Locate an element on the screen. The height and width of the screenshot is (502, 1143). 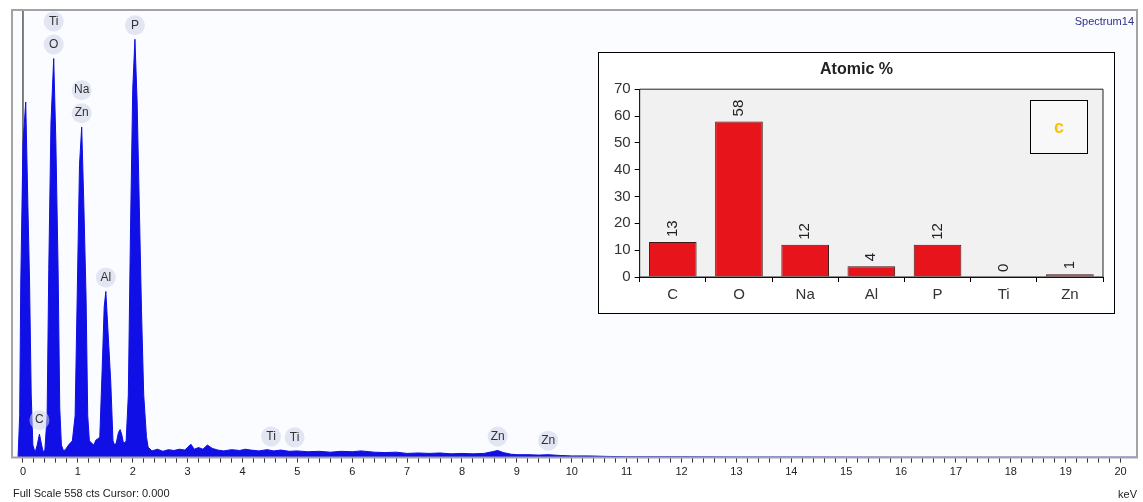
y-tick-label: 60 is located at coordinates (622, 115).